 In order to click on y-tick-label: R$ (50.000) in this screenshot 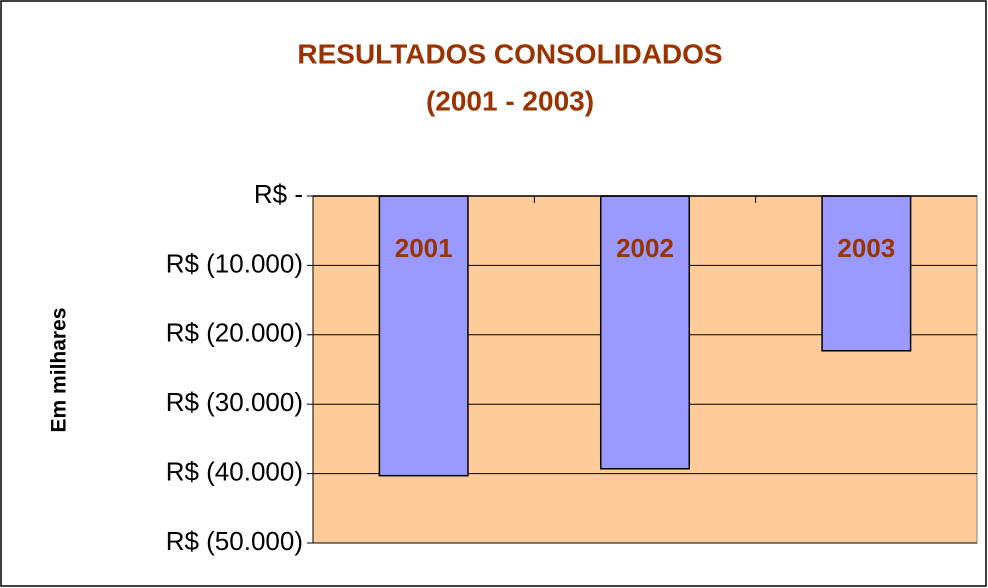, I will do `click(234, 541)`.